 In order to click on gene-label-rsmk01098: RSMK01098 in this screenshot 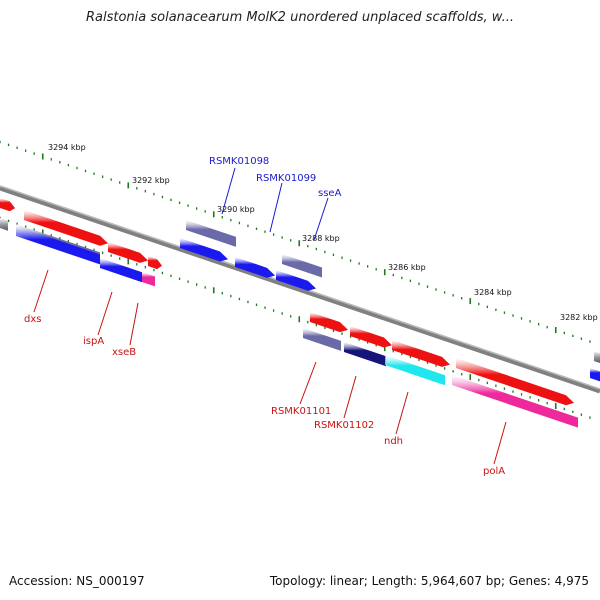, I will do `click(239, 161)`.